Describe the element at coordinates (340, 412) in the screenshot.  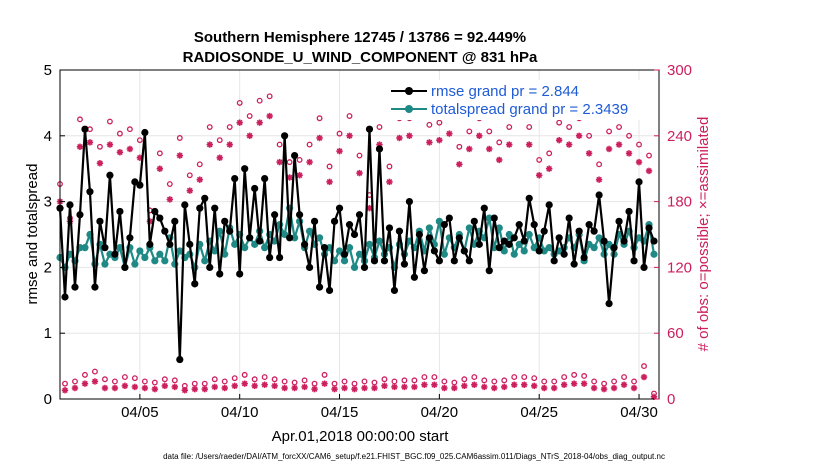
I see `x-tick-label: 04/15` at that location.